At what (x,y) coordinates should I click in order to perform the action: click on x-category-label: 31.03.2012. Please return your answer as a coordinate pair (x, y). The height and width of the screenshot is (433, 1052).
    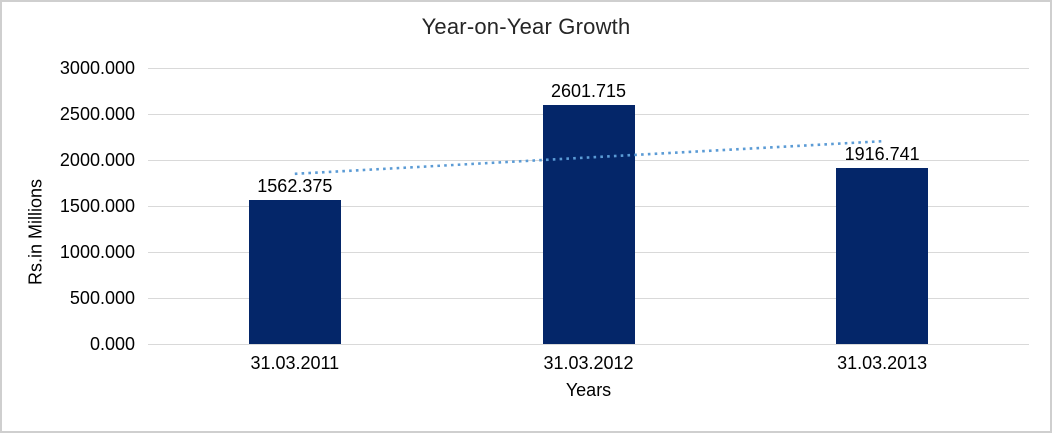
    Looking at the image, I should click on (588, 363).